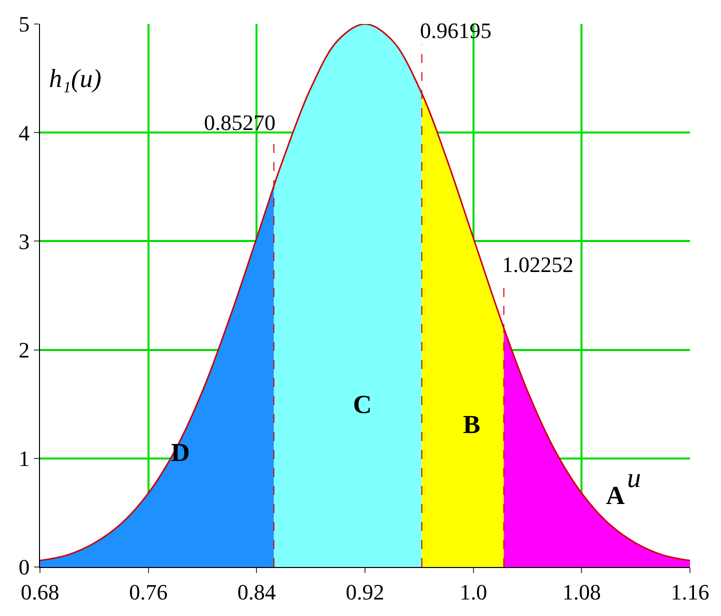 The height and width of the screenshot is (616, 721). Describe the element at coordinates (474, 591) in the screenshot. I see `x-tick-label: 1.0` at that location.